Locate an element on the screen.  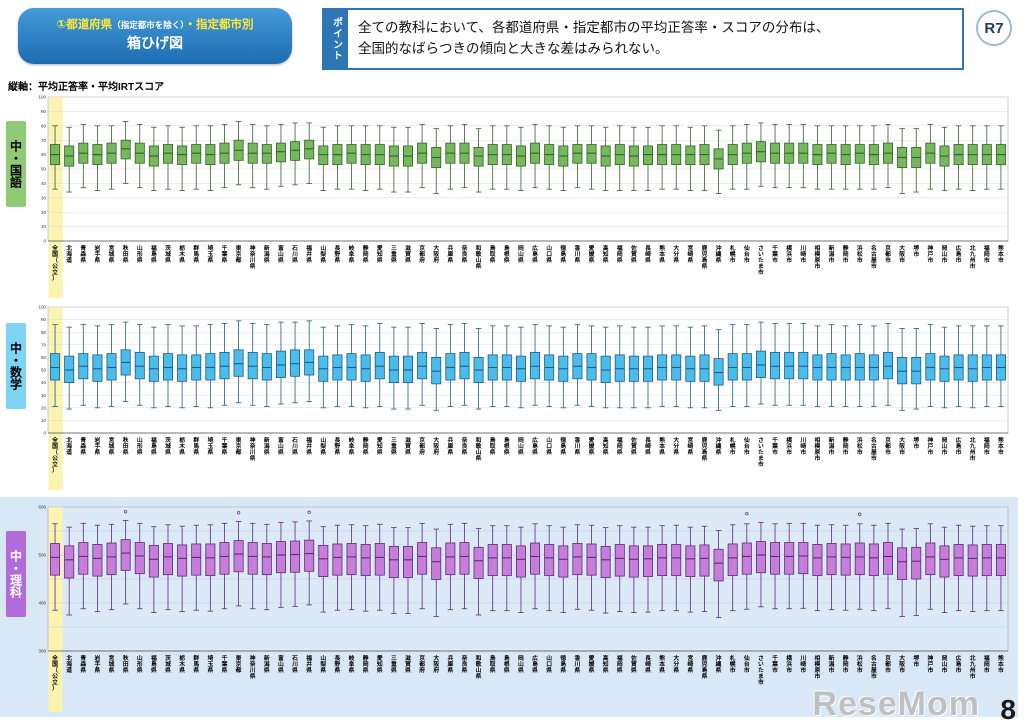
title-part2: （指定都市を除く） is located at coordinates (148, 24).